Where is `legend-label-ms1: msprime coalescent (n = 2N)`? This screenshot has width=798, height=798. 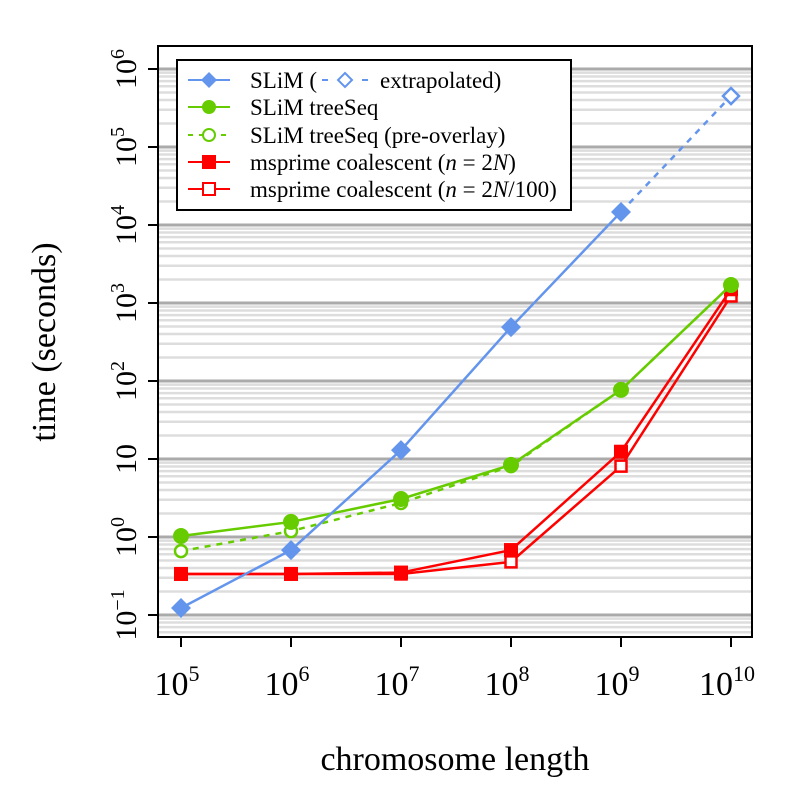
legend-label-ms1: msprime coalescent (n = 2N) is located at coordinates (383, 162).